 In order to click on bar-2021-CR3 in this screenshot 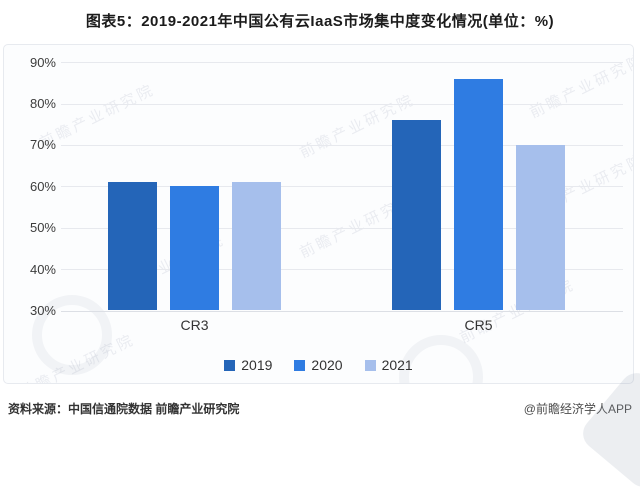, I will do `click(256, 246)`.